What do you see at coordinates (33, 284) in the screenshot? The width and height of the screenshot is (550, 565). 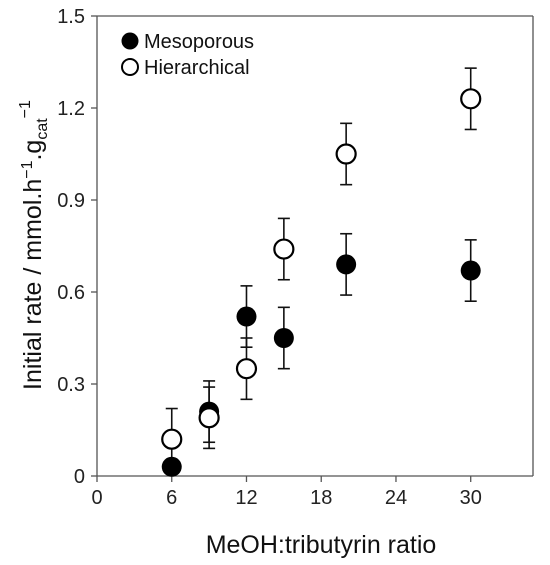 I see `y-axis-title-main: Initial rate / mmol.h` at bounding box center [33, 284].